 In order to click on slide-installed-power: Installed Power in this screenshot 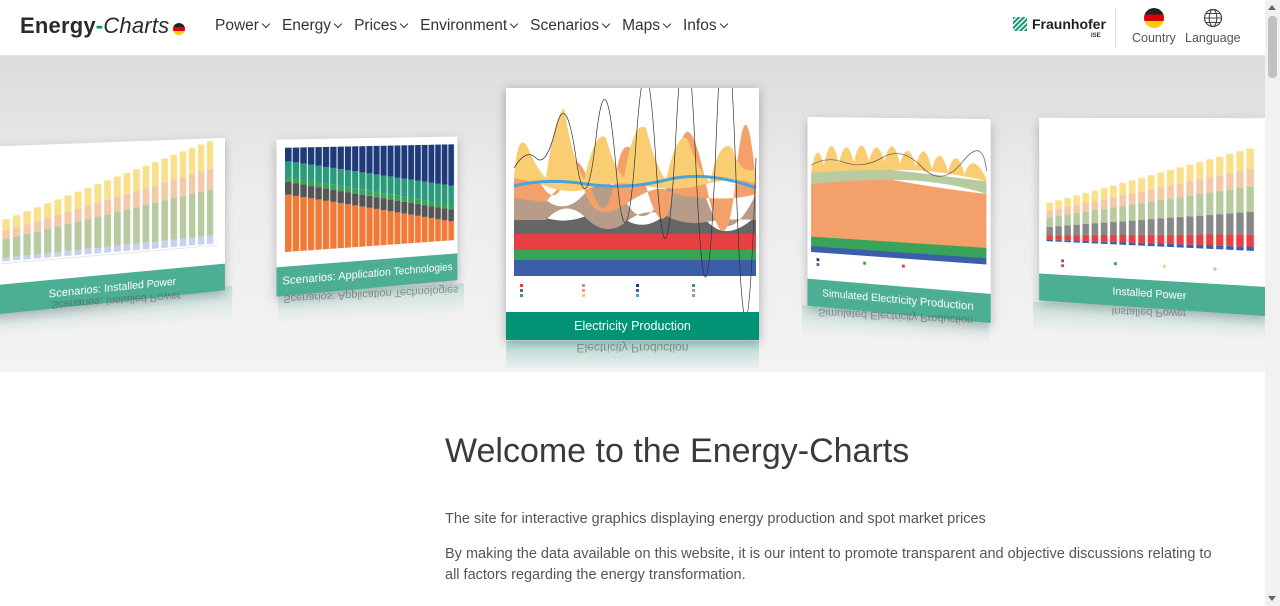, I will do `click(1152, 217)`.